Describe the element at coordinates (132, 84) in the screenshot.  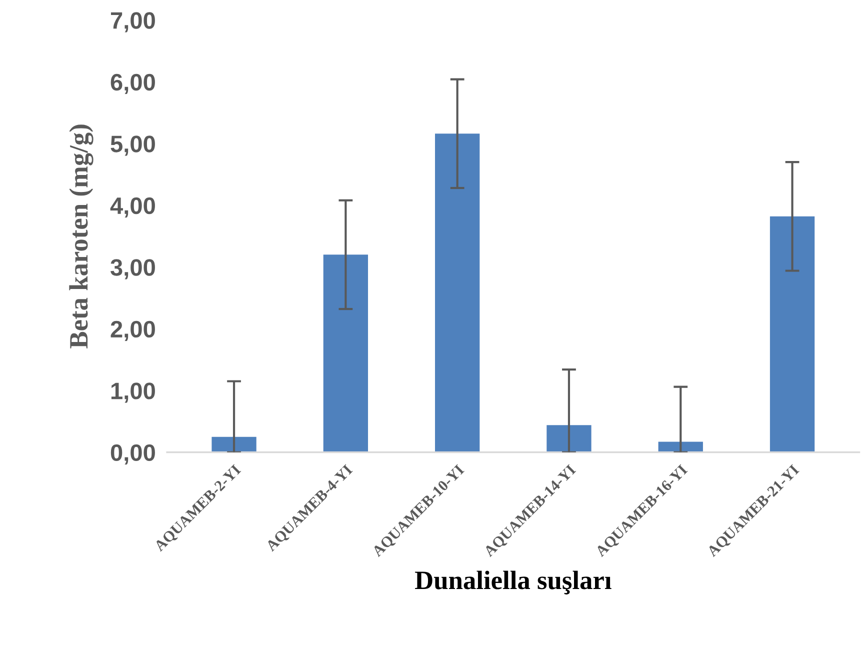
I see `y-tick-label: 6,00` at that location.